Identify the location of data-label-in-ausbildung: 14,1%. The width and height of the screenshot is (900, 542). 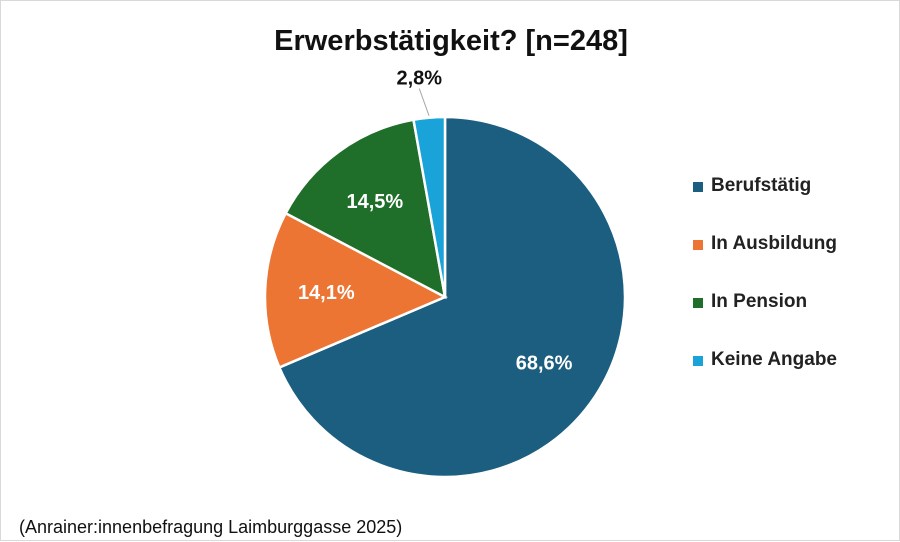
(326, 293).